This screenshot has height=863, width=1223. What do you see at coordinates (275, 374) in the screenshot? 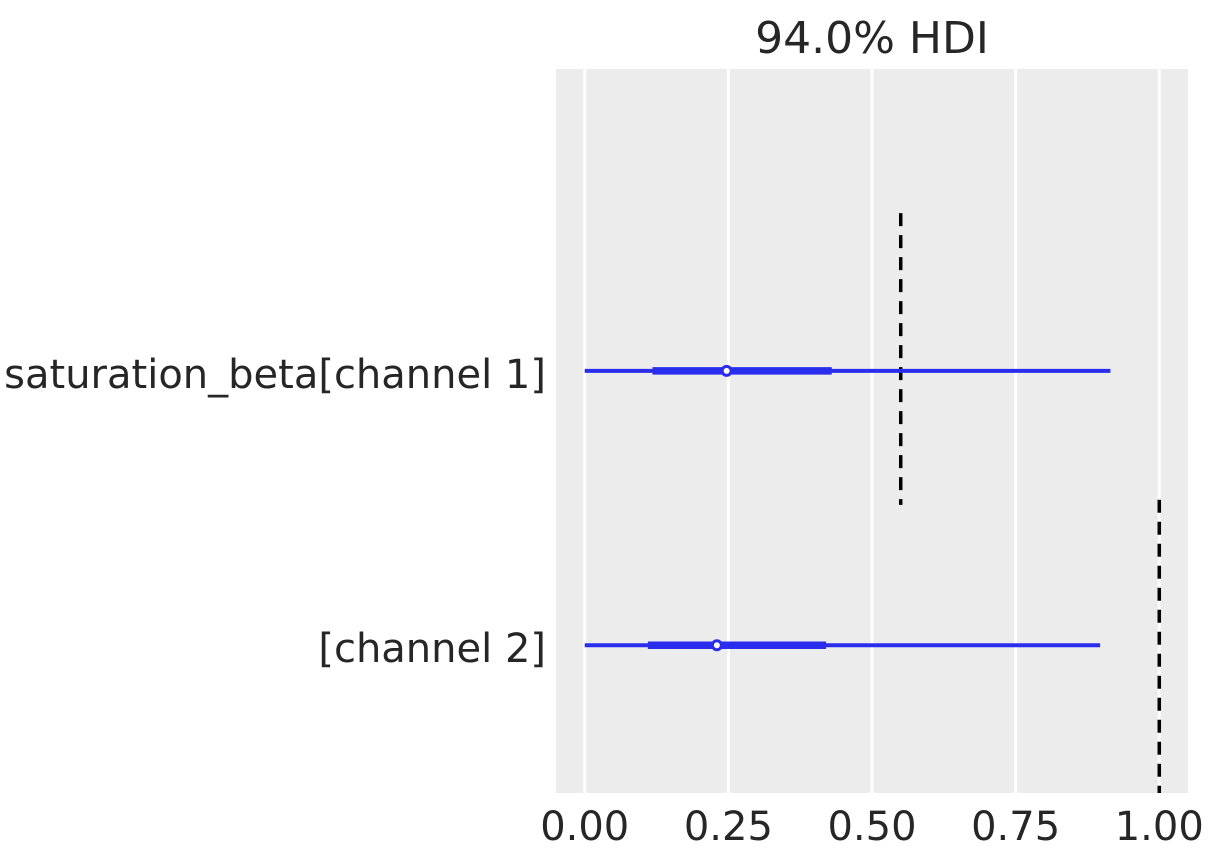
I see `y-tick-label: saturation_beta[channel 1]` at bounding box center [275, 374].